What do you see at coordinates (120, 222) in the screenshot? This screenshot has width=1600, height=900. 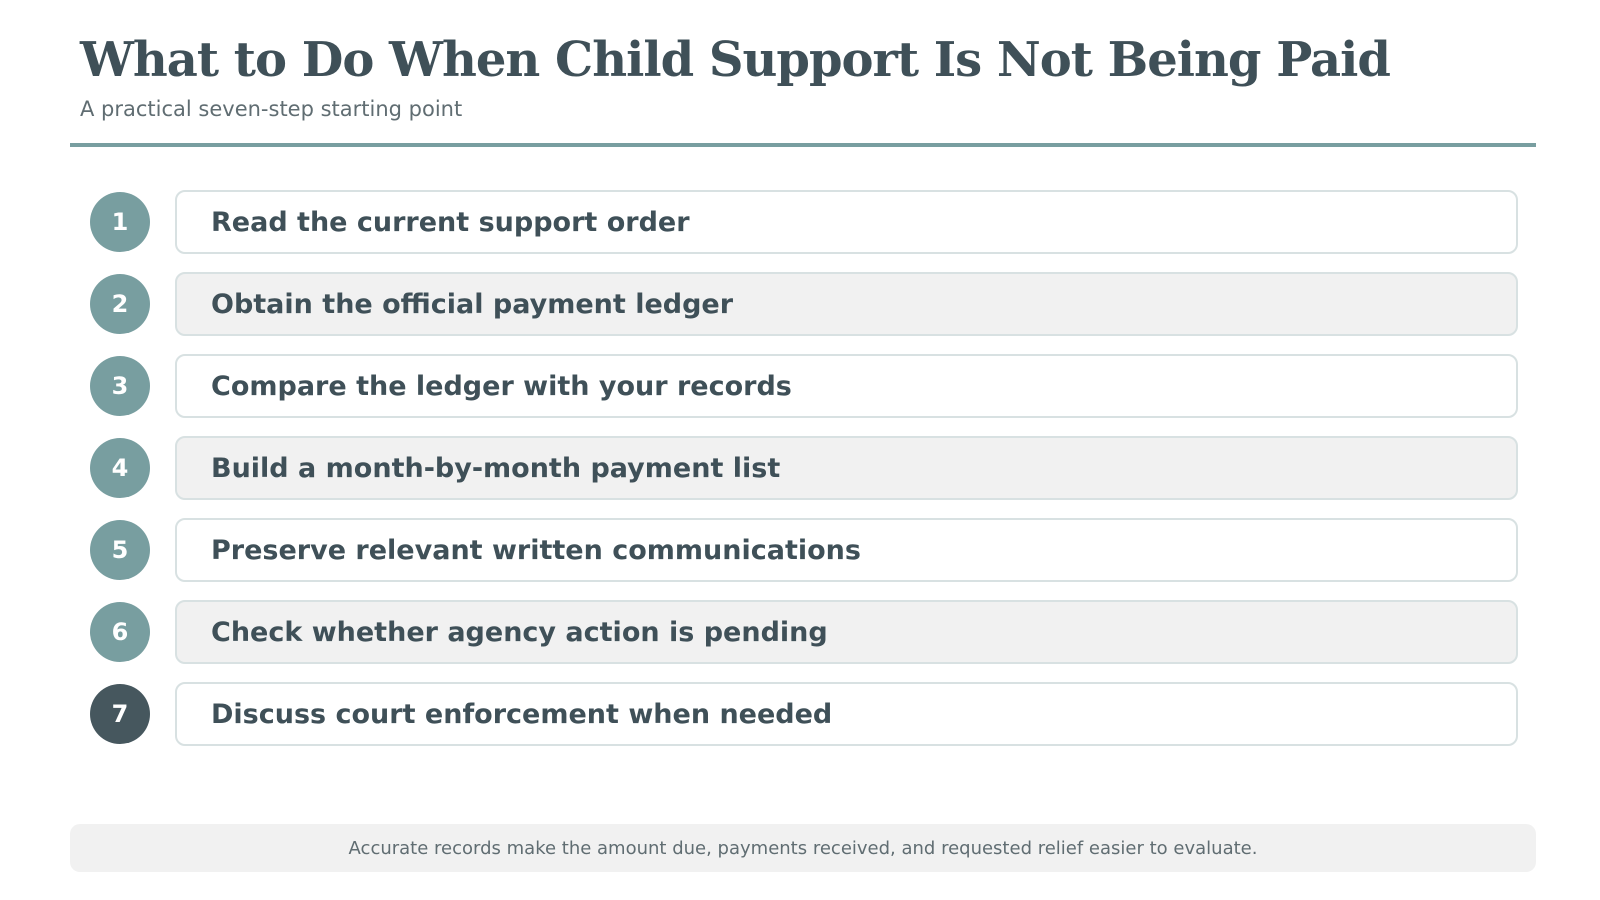 I see `step-number-badge: 1` at bounding box center [120, 222].